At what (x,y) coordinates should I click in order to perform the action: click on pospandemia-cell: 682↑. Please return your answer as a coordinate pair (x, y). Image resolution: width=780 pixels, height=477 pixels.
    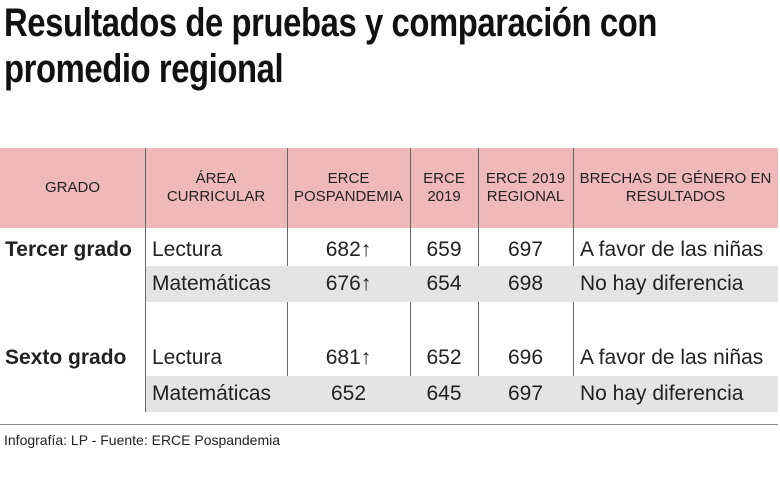
    Looking at the image, I should click on (348, 249).